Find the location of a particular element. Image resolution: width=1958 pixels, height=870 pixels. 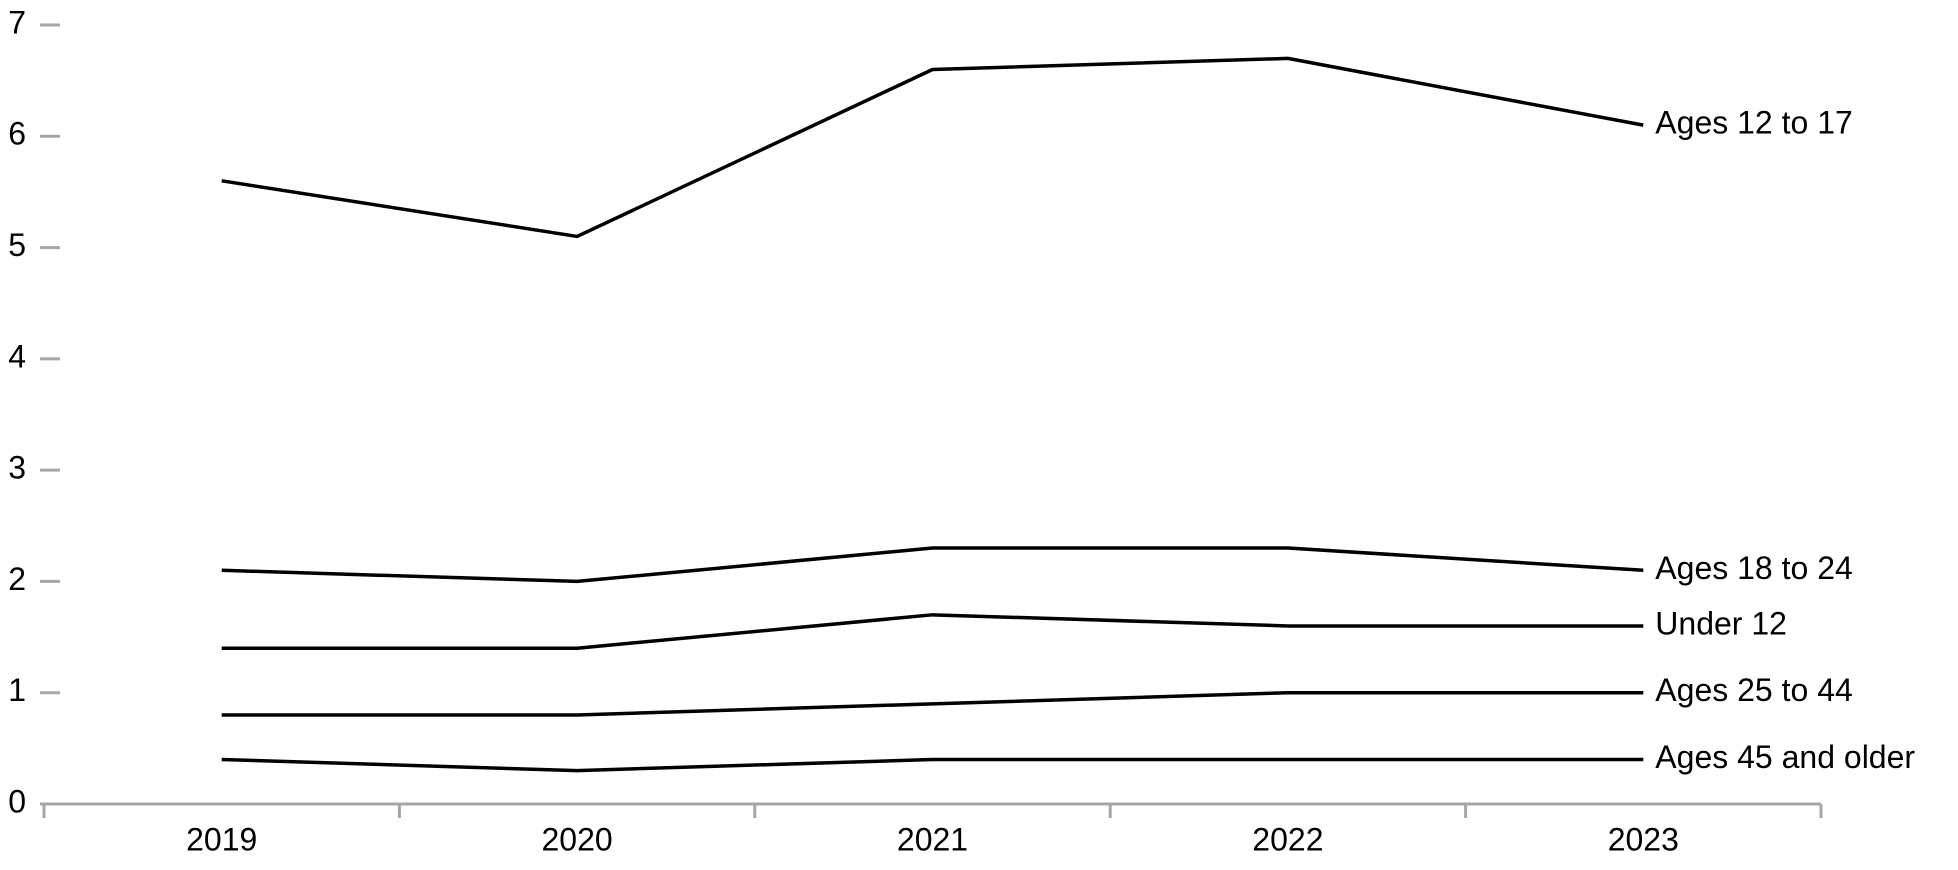

x-tick-label: 2019 is located at coordinates (221, 839).